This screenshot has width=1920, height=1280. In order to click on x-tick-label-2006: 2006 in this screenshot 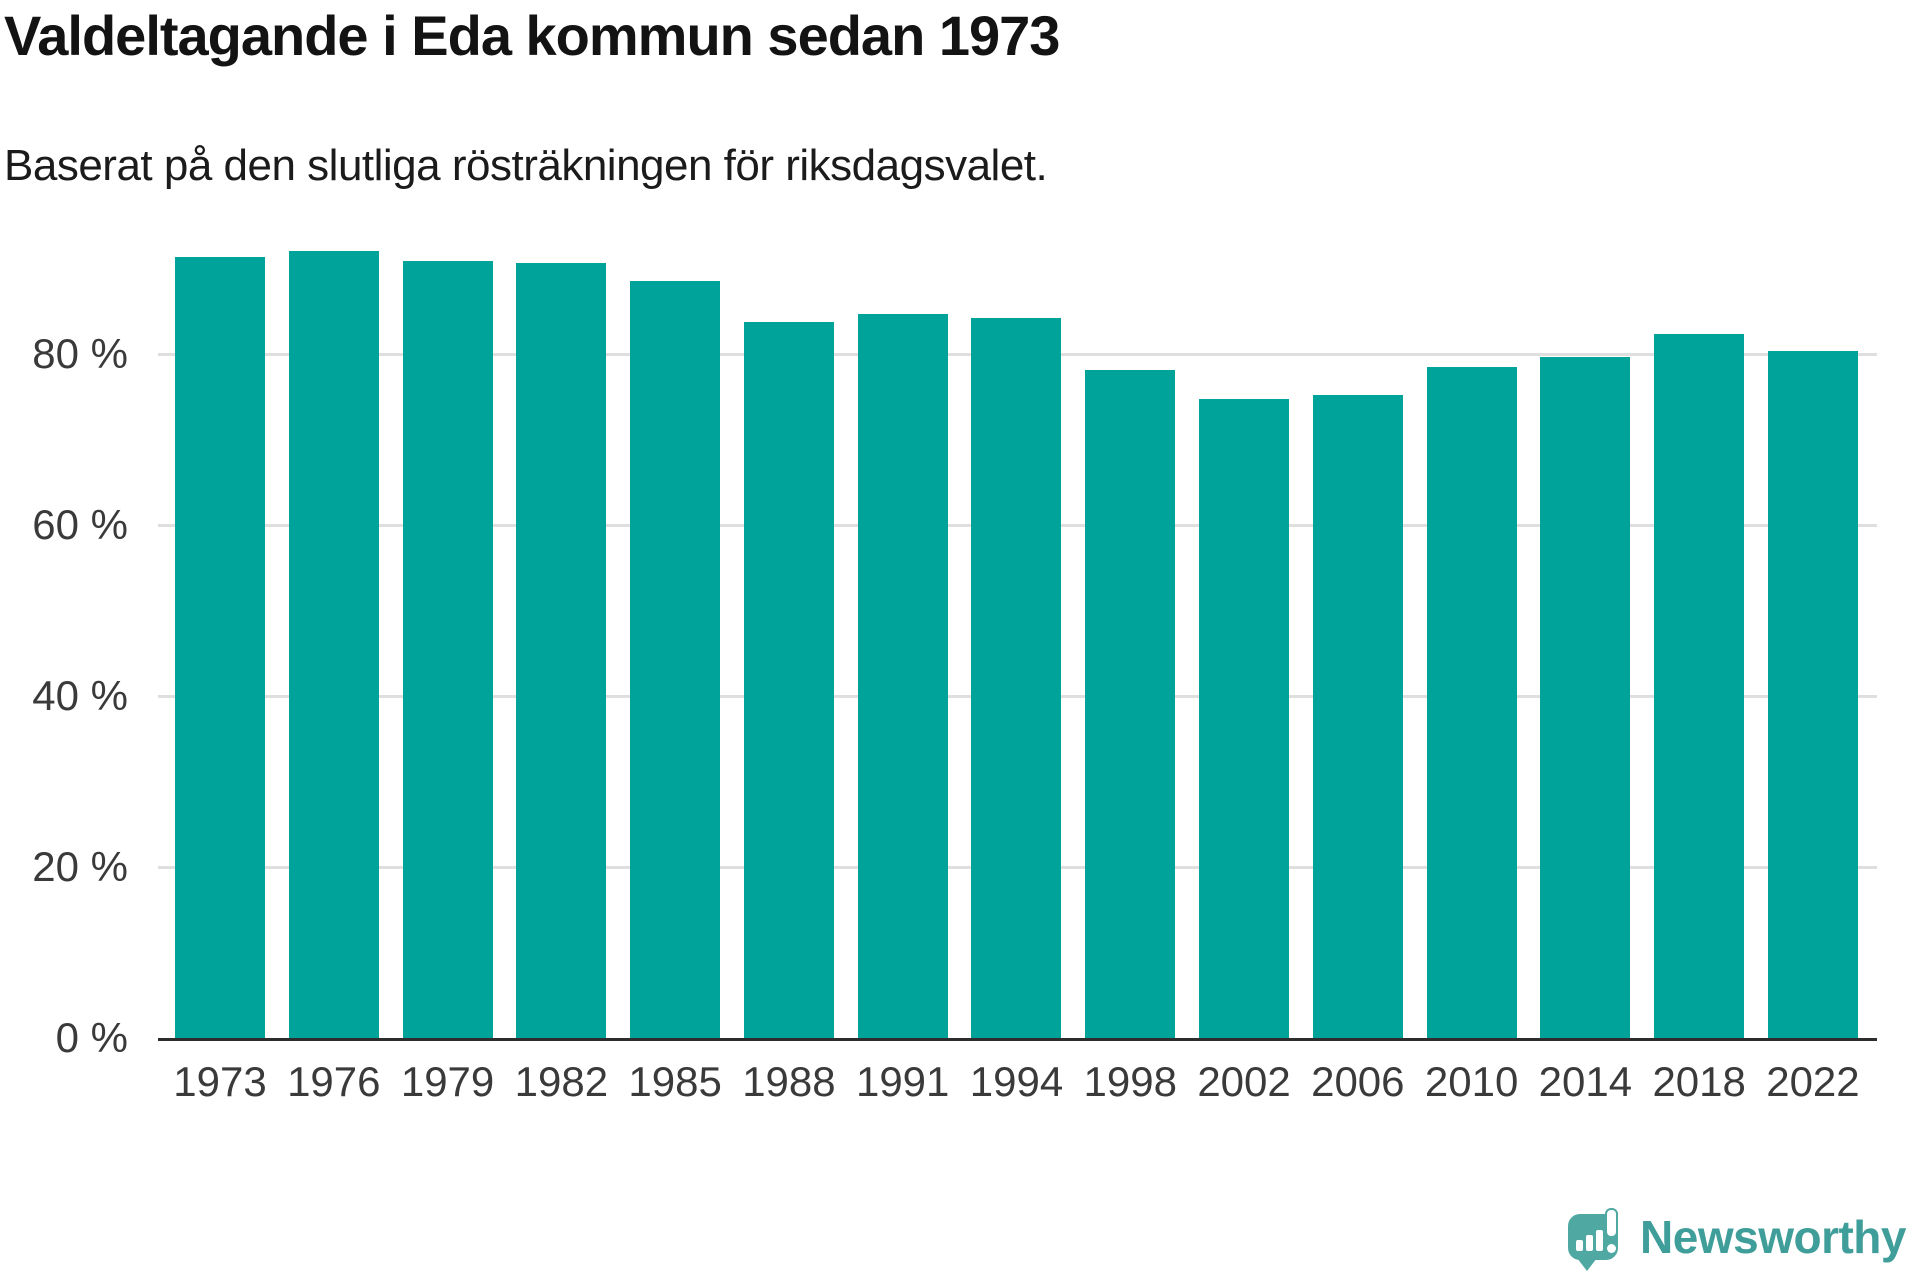, I will do `click(1358, 1081)`.